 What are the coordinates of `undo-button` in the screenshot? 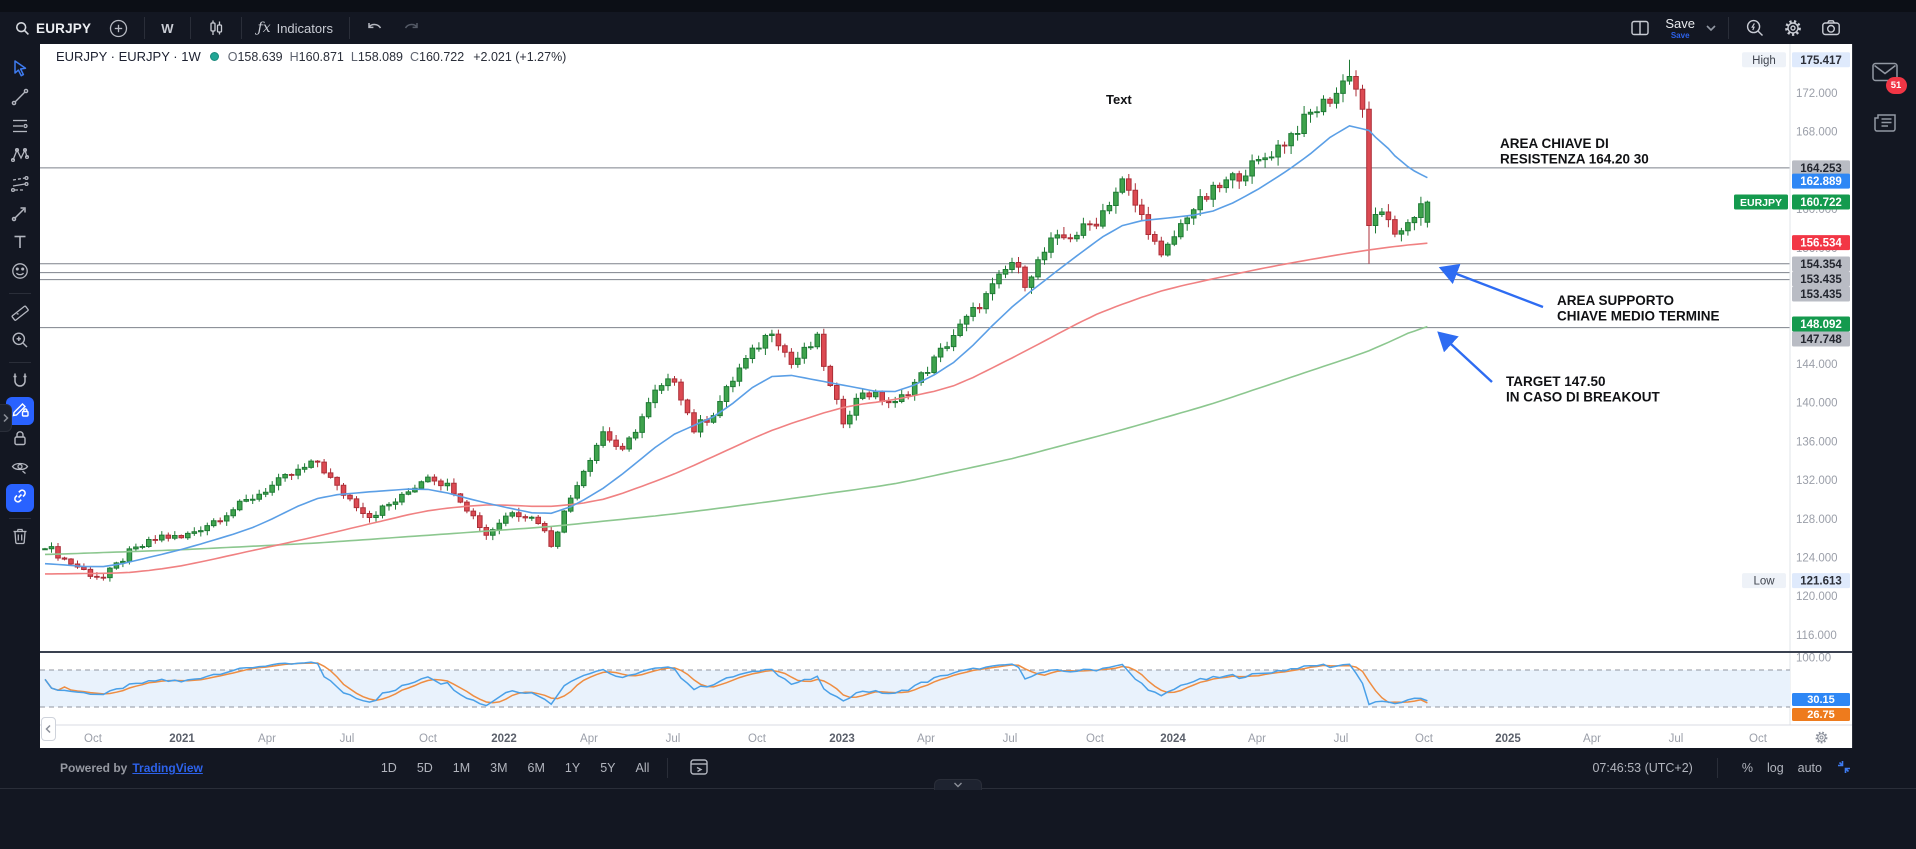 It's located at (375, 28).